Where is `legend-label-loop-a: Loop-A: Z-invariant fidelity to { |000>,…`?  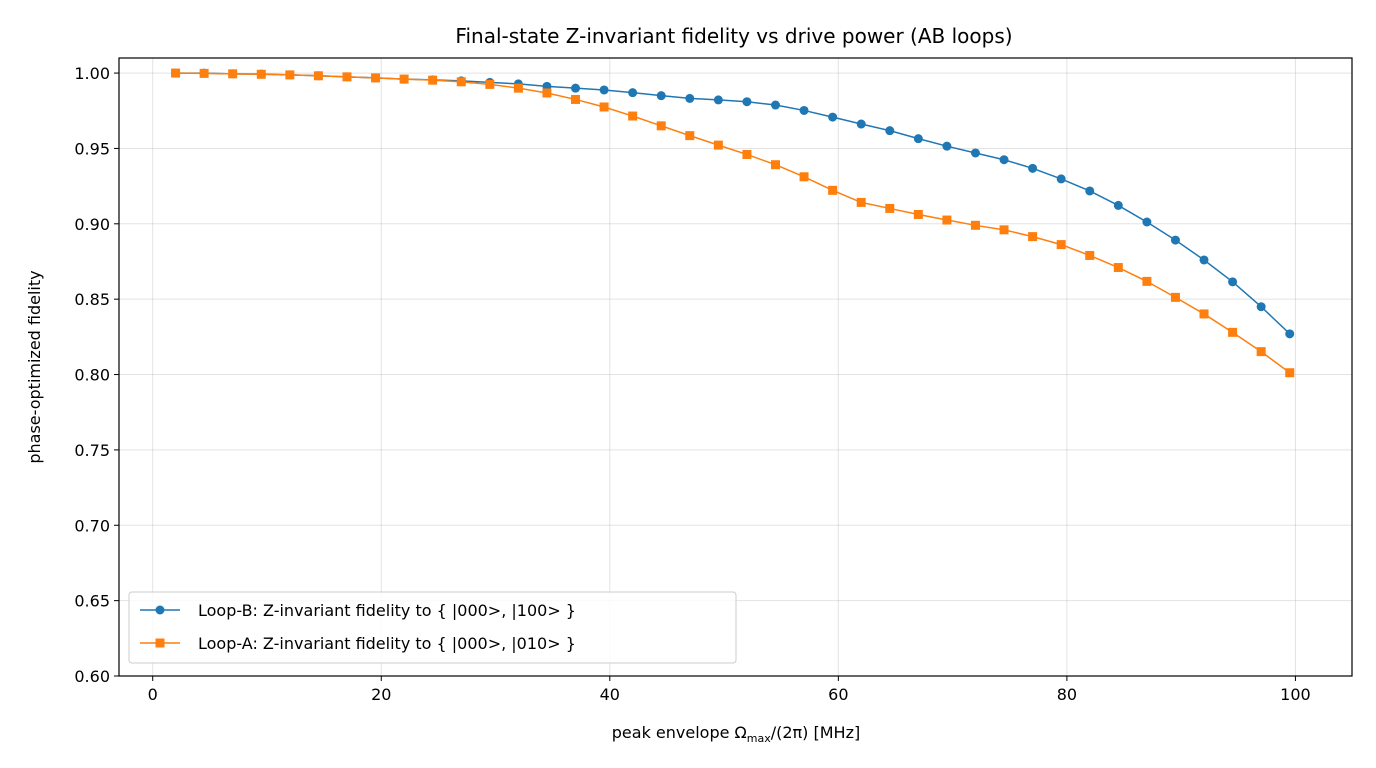 legend-label-loop-a: Loop-A: Z-invariant fidelity to { |000>,… is located at coordinates (387, 643).